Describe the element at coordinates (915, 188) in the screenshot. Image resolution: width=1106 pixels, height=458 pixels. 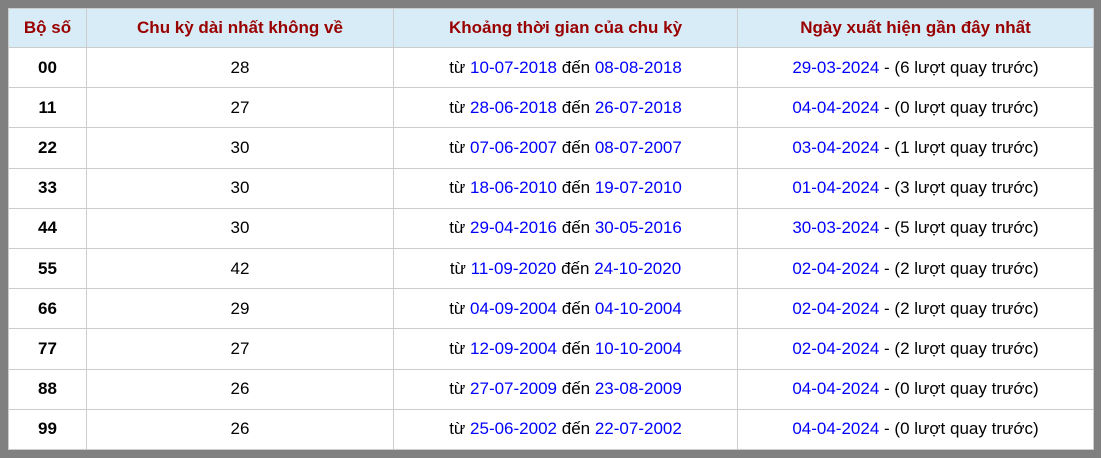
I see `last-appearance-cell: 01-04-2024 - (3 lượt quay trước)` at that location.